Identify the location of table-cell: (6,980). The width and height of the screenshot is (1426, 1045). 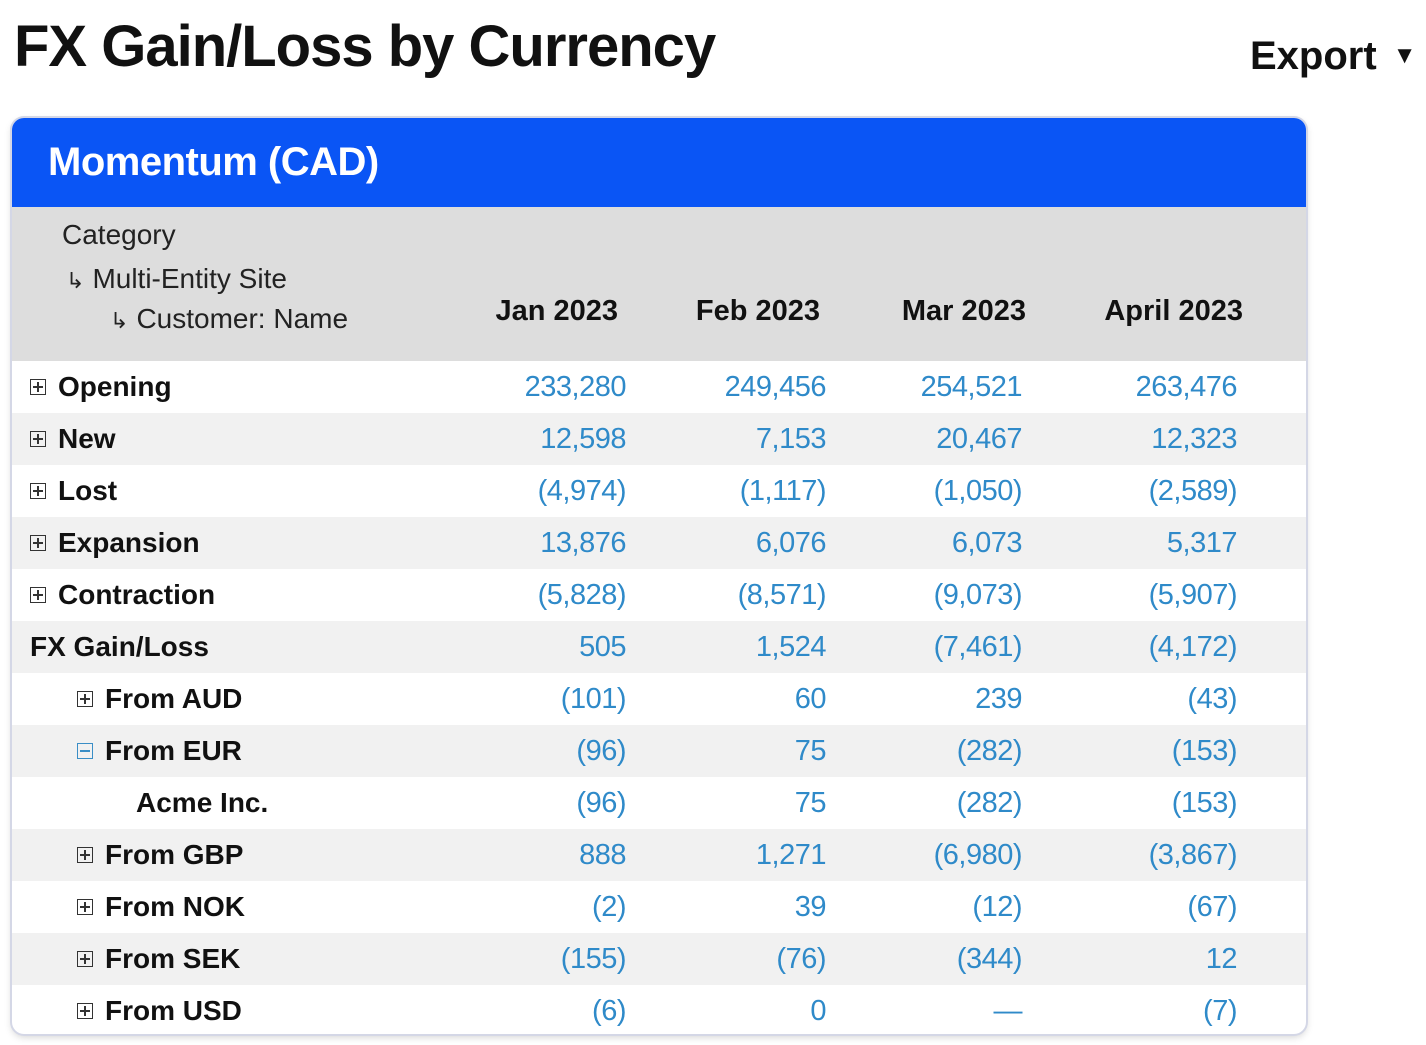
(978, 855).